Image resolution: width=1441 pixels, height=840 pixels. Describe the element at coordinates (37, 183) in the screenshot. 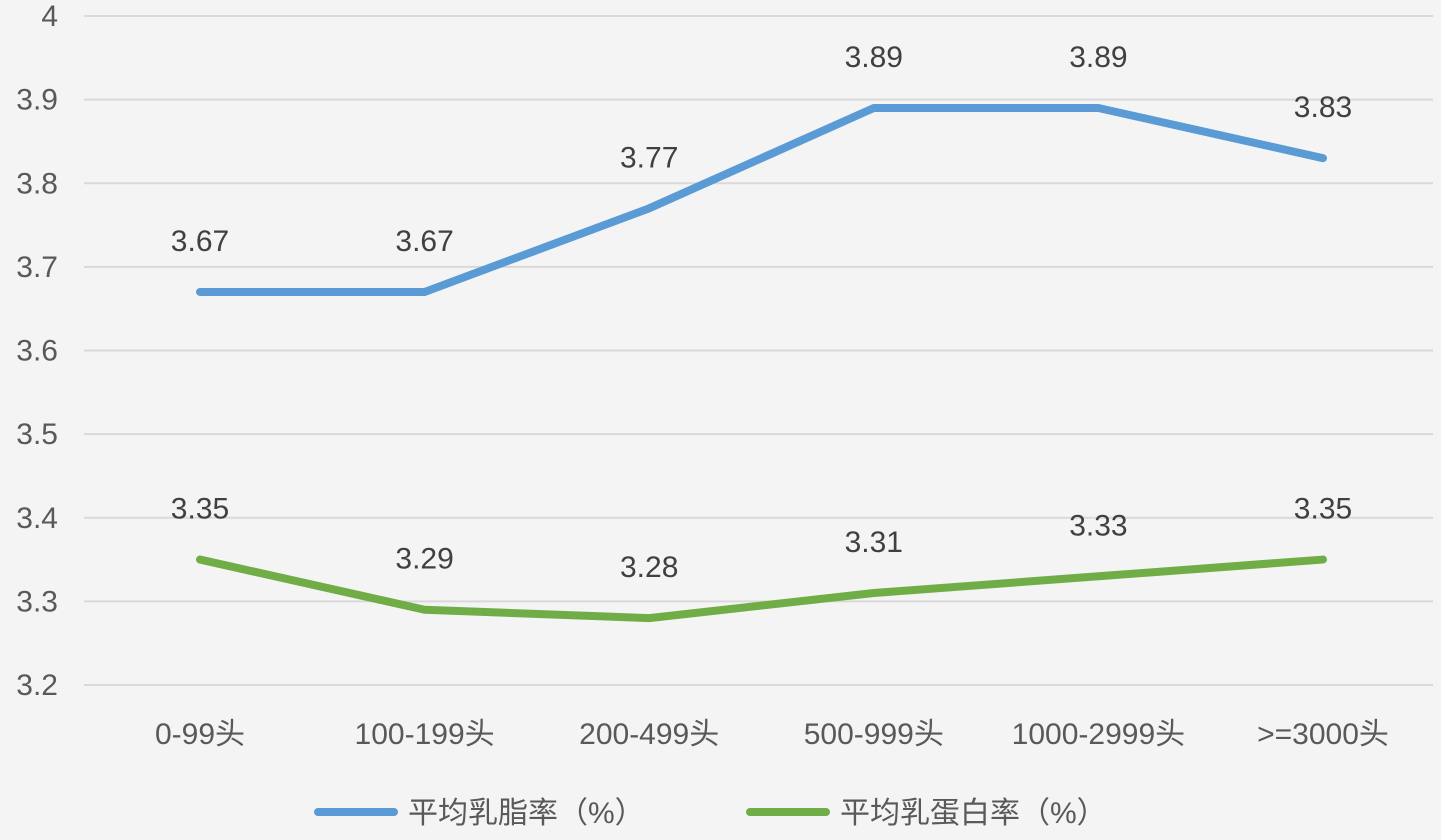

I see `y-tick-label: 3.8` at that location.